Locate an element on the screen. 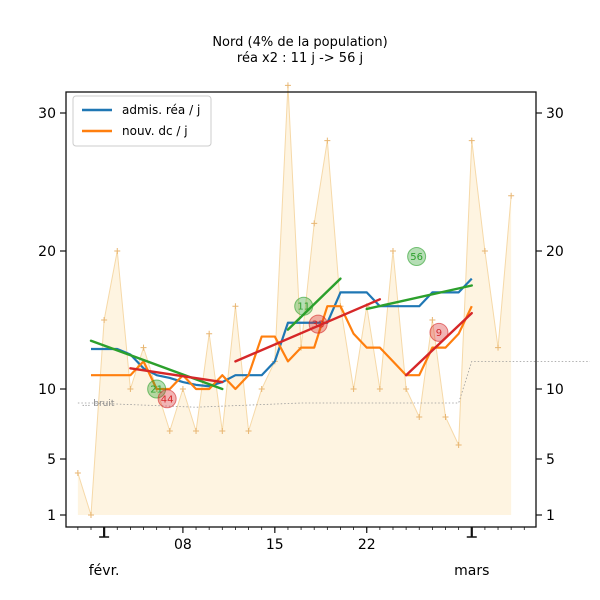 Image resolution: width=600 pixels, height=600 pixels. x-tick-label: 22 is located at coordinates (367, 545).